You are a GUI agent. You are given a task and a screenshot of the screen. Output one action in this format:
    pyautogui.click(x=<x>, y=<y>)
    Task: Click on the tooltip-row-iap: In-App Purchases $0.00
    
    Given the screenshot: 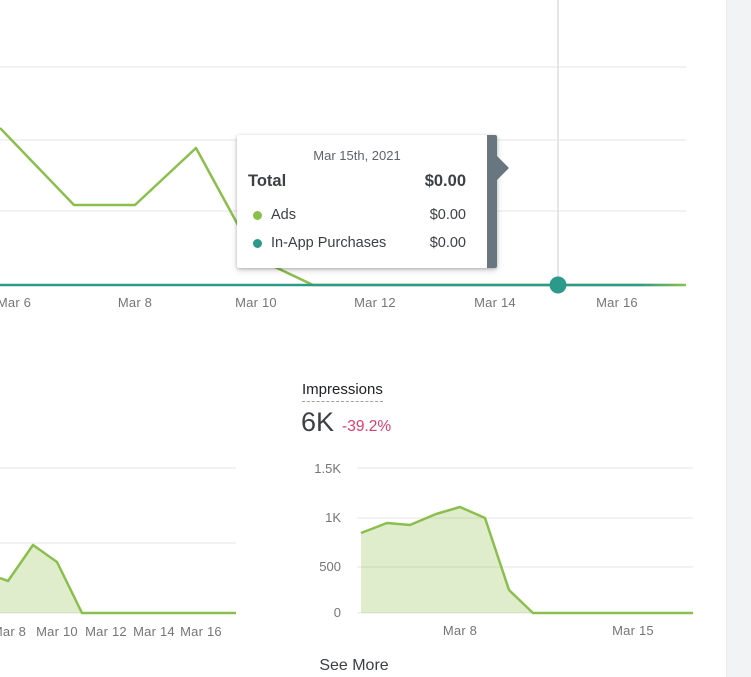 What is the action you would take?
    pyautogui.click(x=357, y=243)
    